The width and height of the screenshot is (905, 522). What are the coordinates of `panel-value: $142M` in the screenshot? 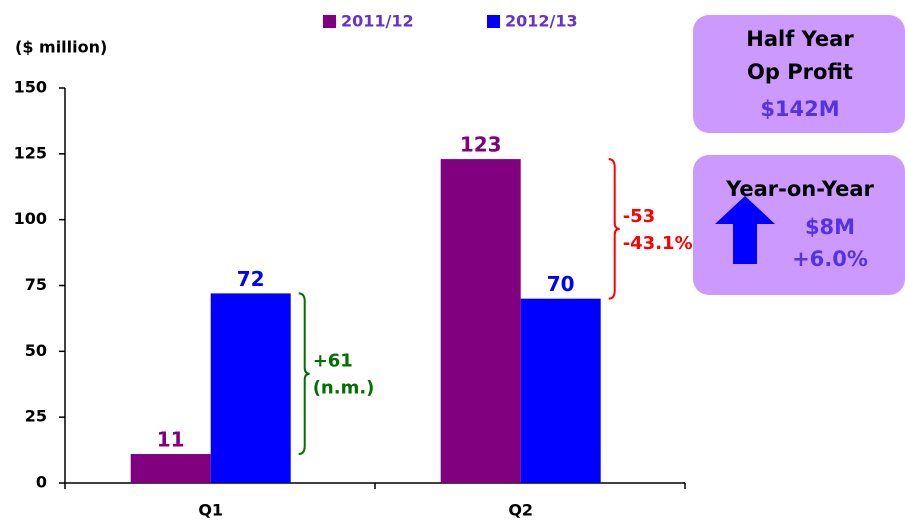 It's located at (799, 109).